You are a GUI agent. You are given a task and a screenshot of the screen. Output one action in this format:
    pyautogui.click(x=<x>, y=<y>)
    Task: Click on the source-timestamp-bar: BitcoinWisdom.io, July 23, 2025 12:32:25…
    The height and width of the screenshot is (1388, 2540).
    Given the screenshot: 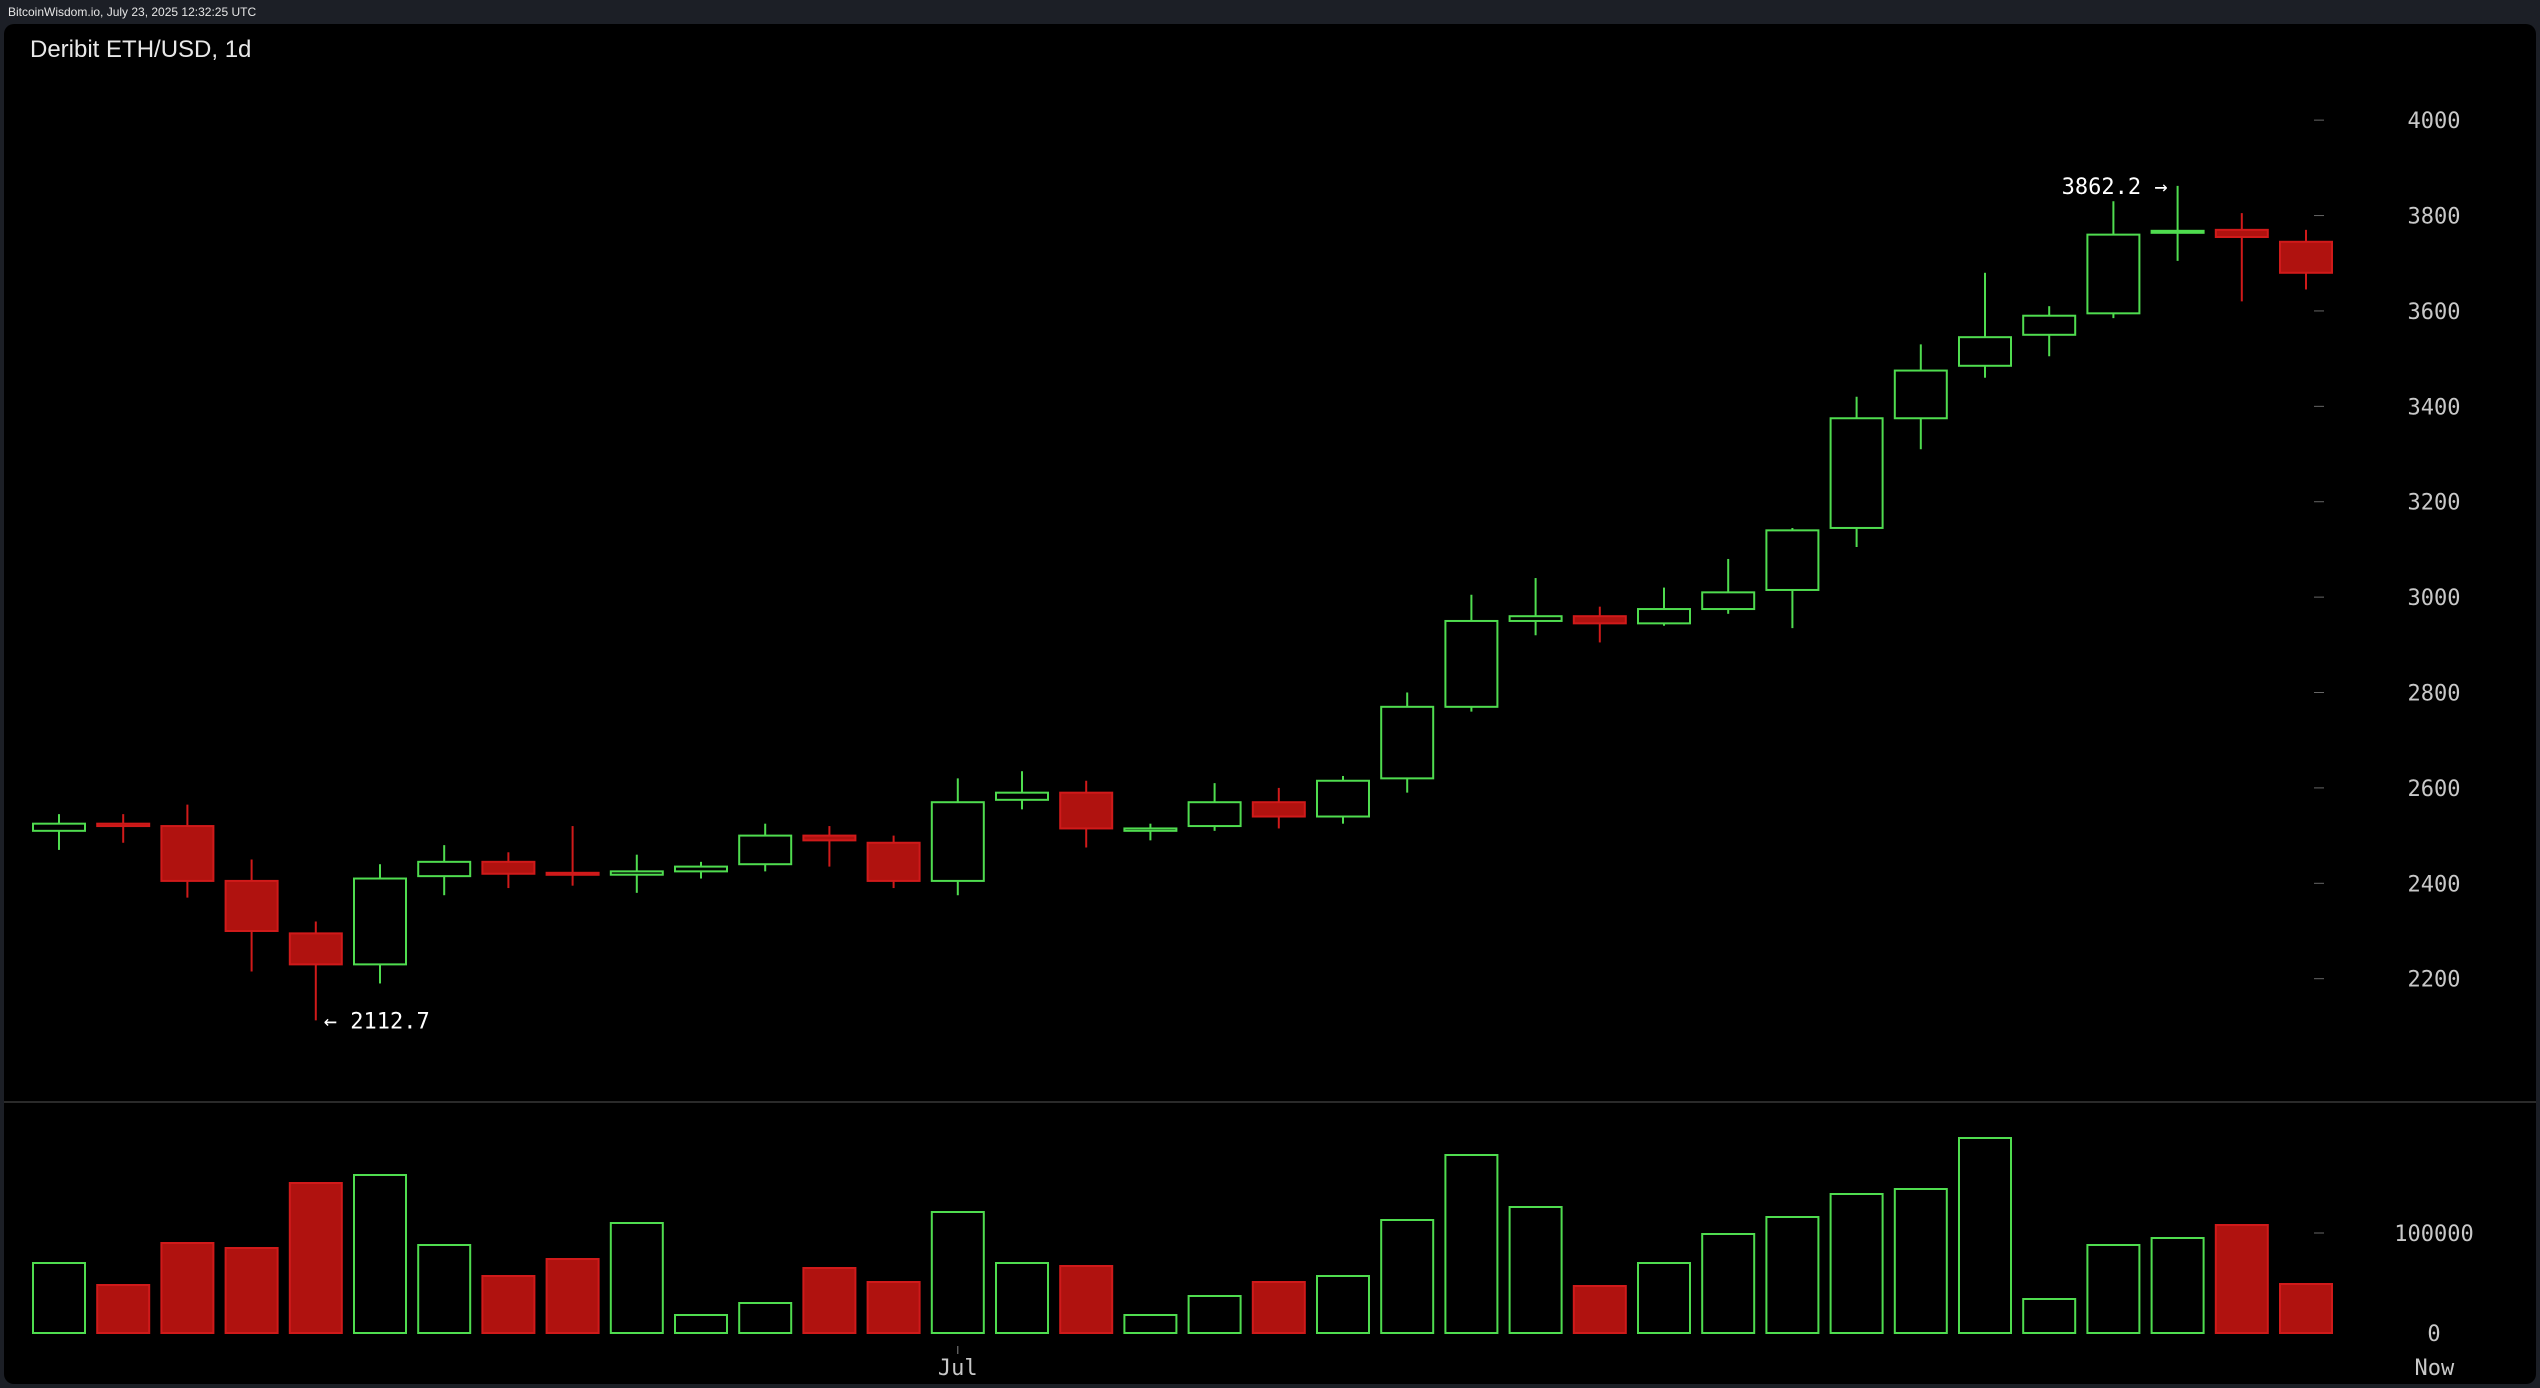 What is the action you would take?
    pyautogui.click(x=1270, y=12)
    